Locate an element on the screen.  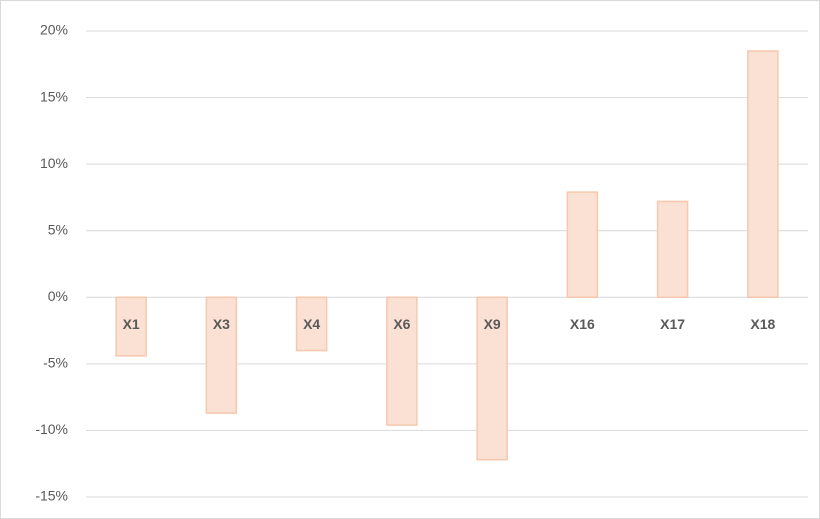
x-tick-label: X6 is located at coordinates (401, 324).